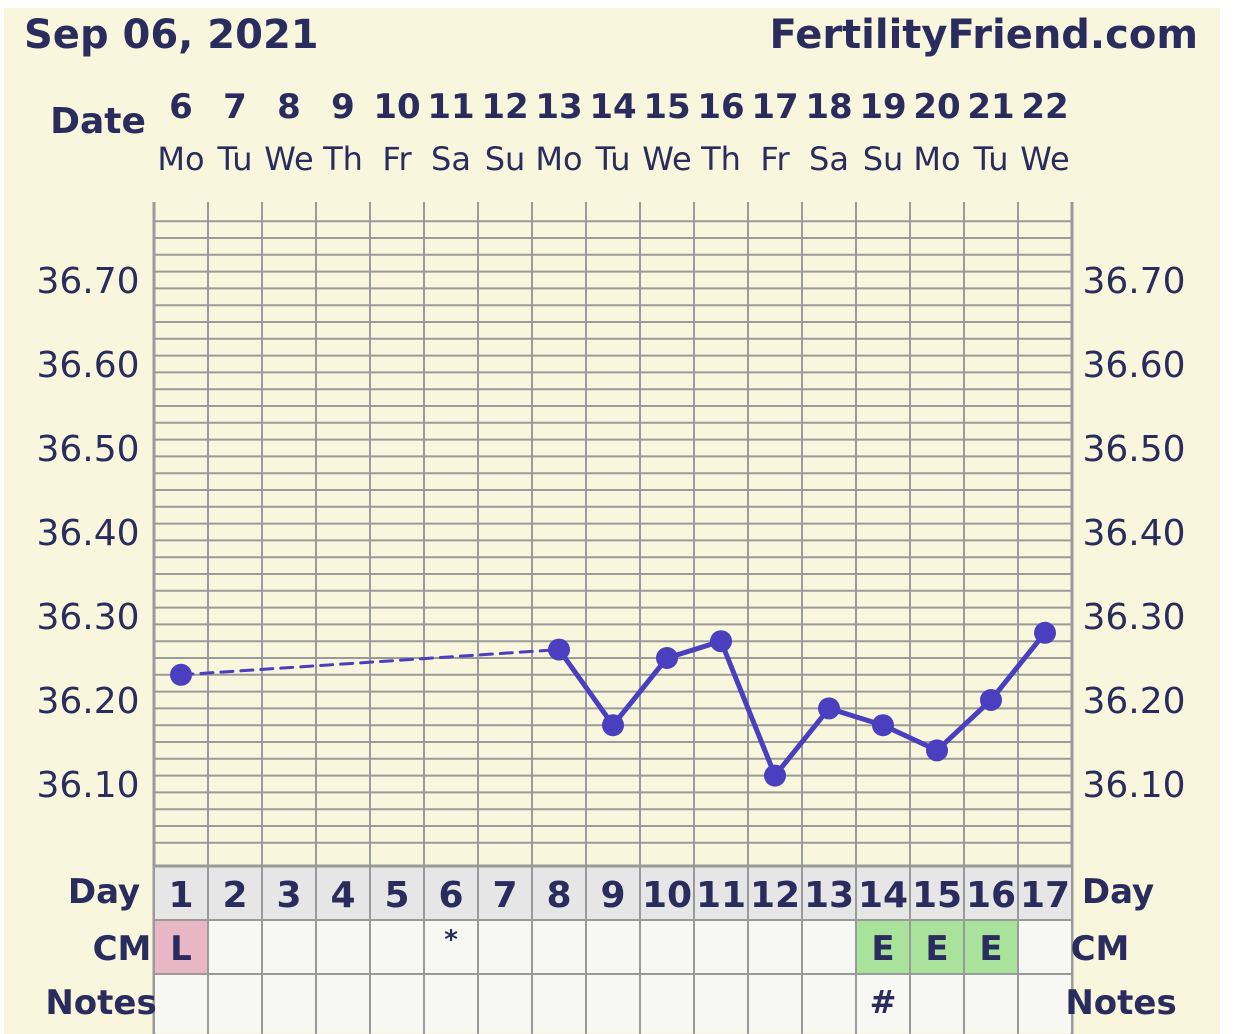  I want to click on cycle-day-label: 1, so click(180, 895).